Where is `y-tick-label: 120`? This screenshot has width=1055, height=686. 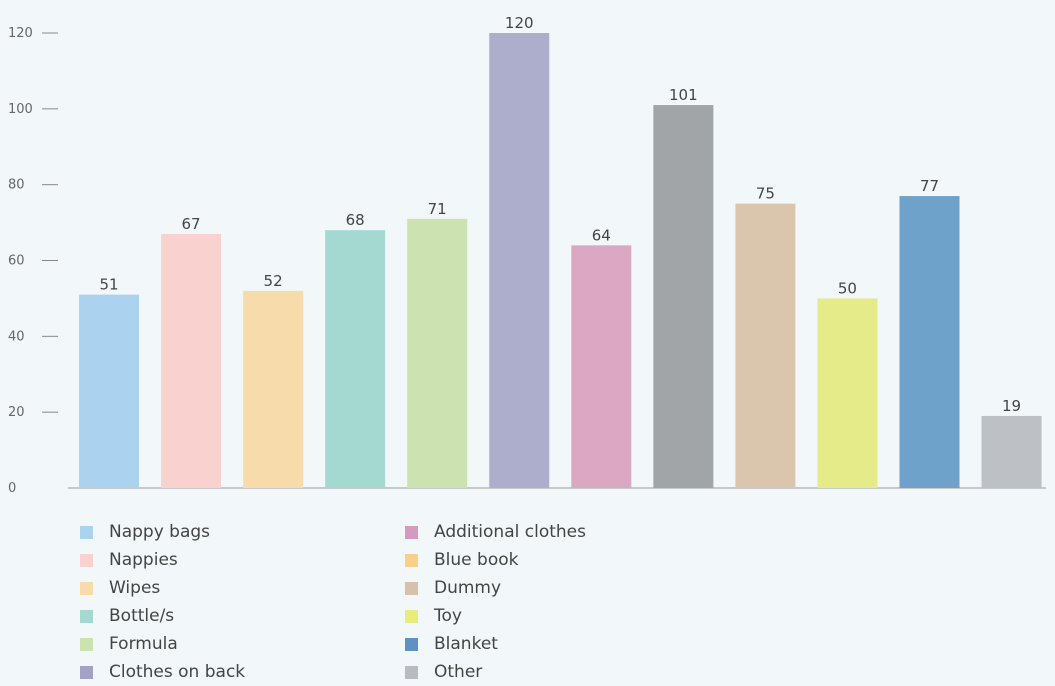 y-tick-label: 120 is located at coordinates (20, 33).